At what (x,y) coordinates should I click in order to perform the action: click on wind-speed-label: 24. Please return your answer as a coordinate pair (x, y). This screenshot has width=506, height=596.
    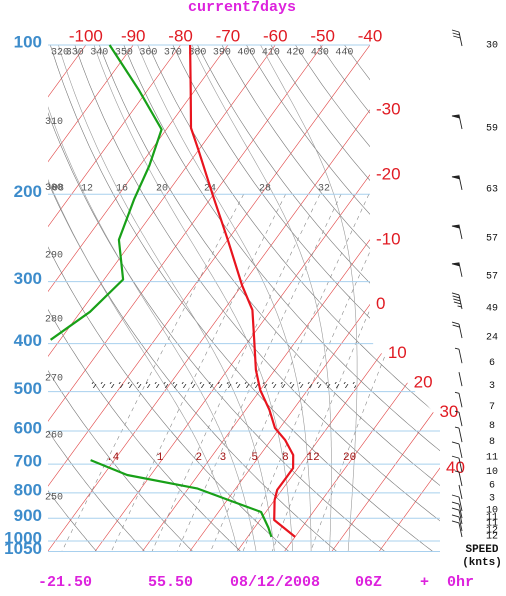
    Looking at the image, I should click on (492, 338).